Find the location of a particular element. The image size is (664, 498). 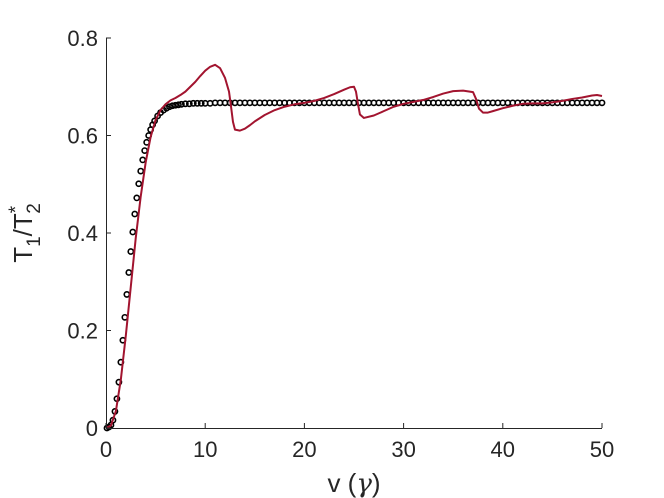

y-tick-label: 0.4 is located at coordinates (82, 233).